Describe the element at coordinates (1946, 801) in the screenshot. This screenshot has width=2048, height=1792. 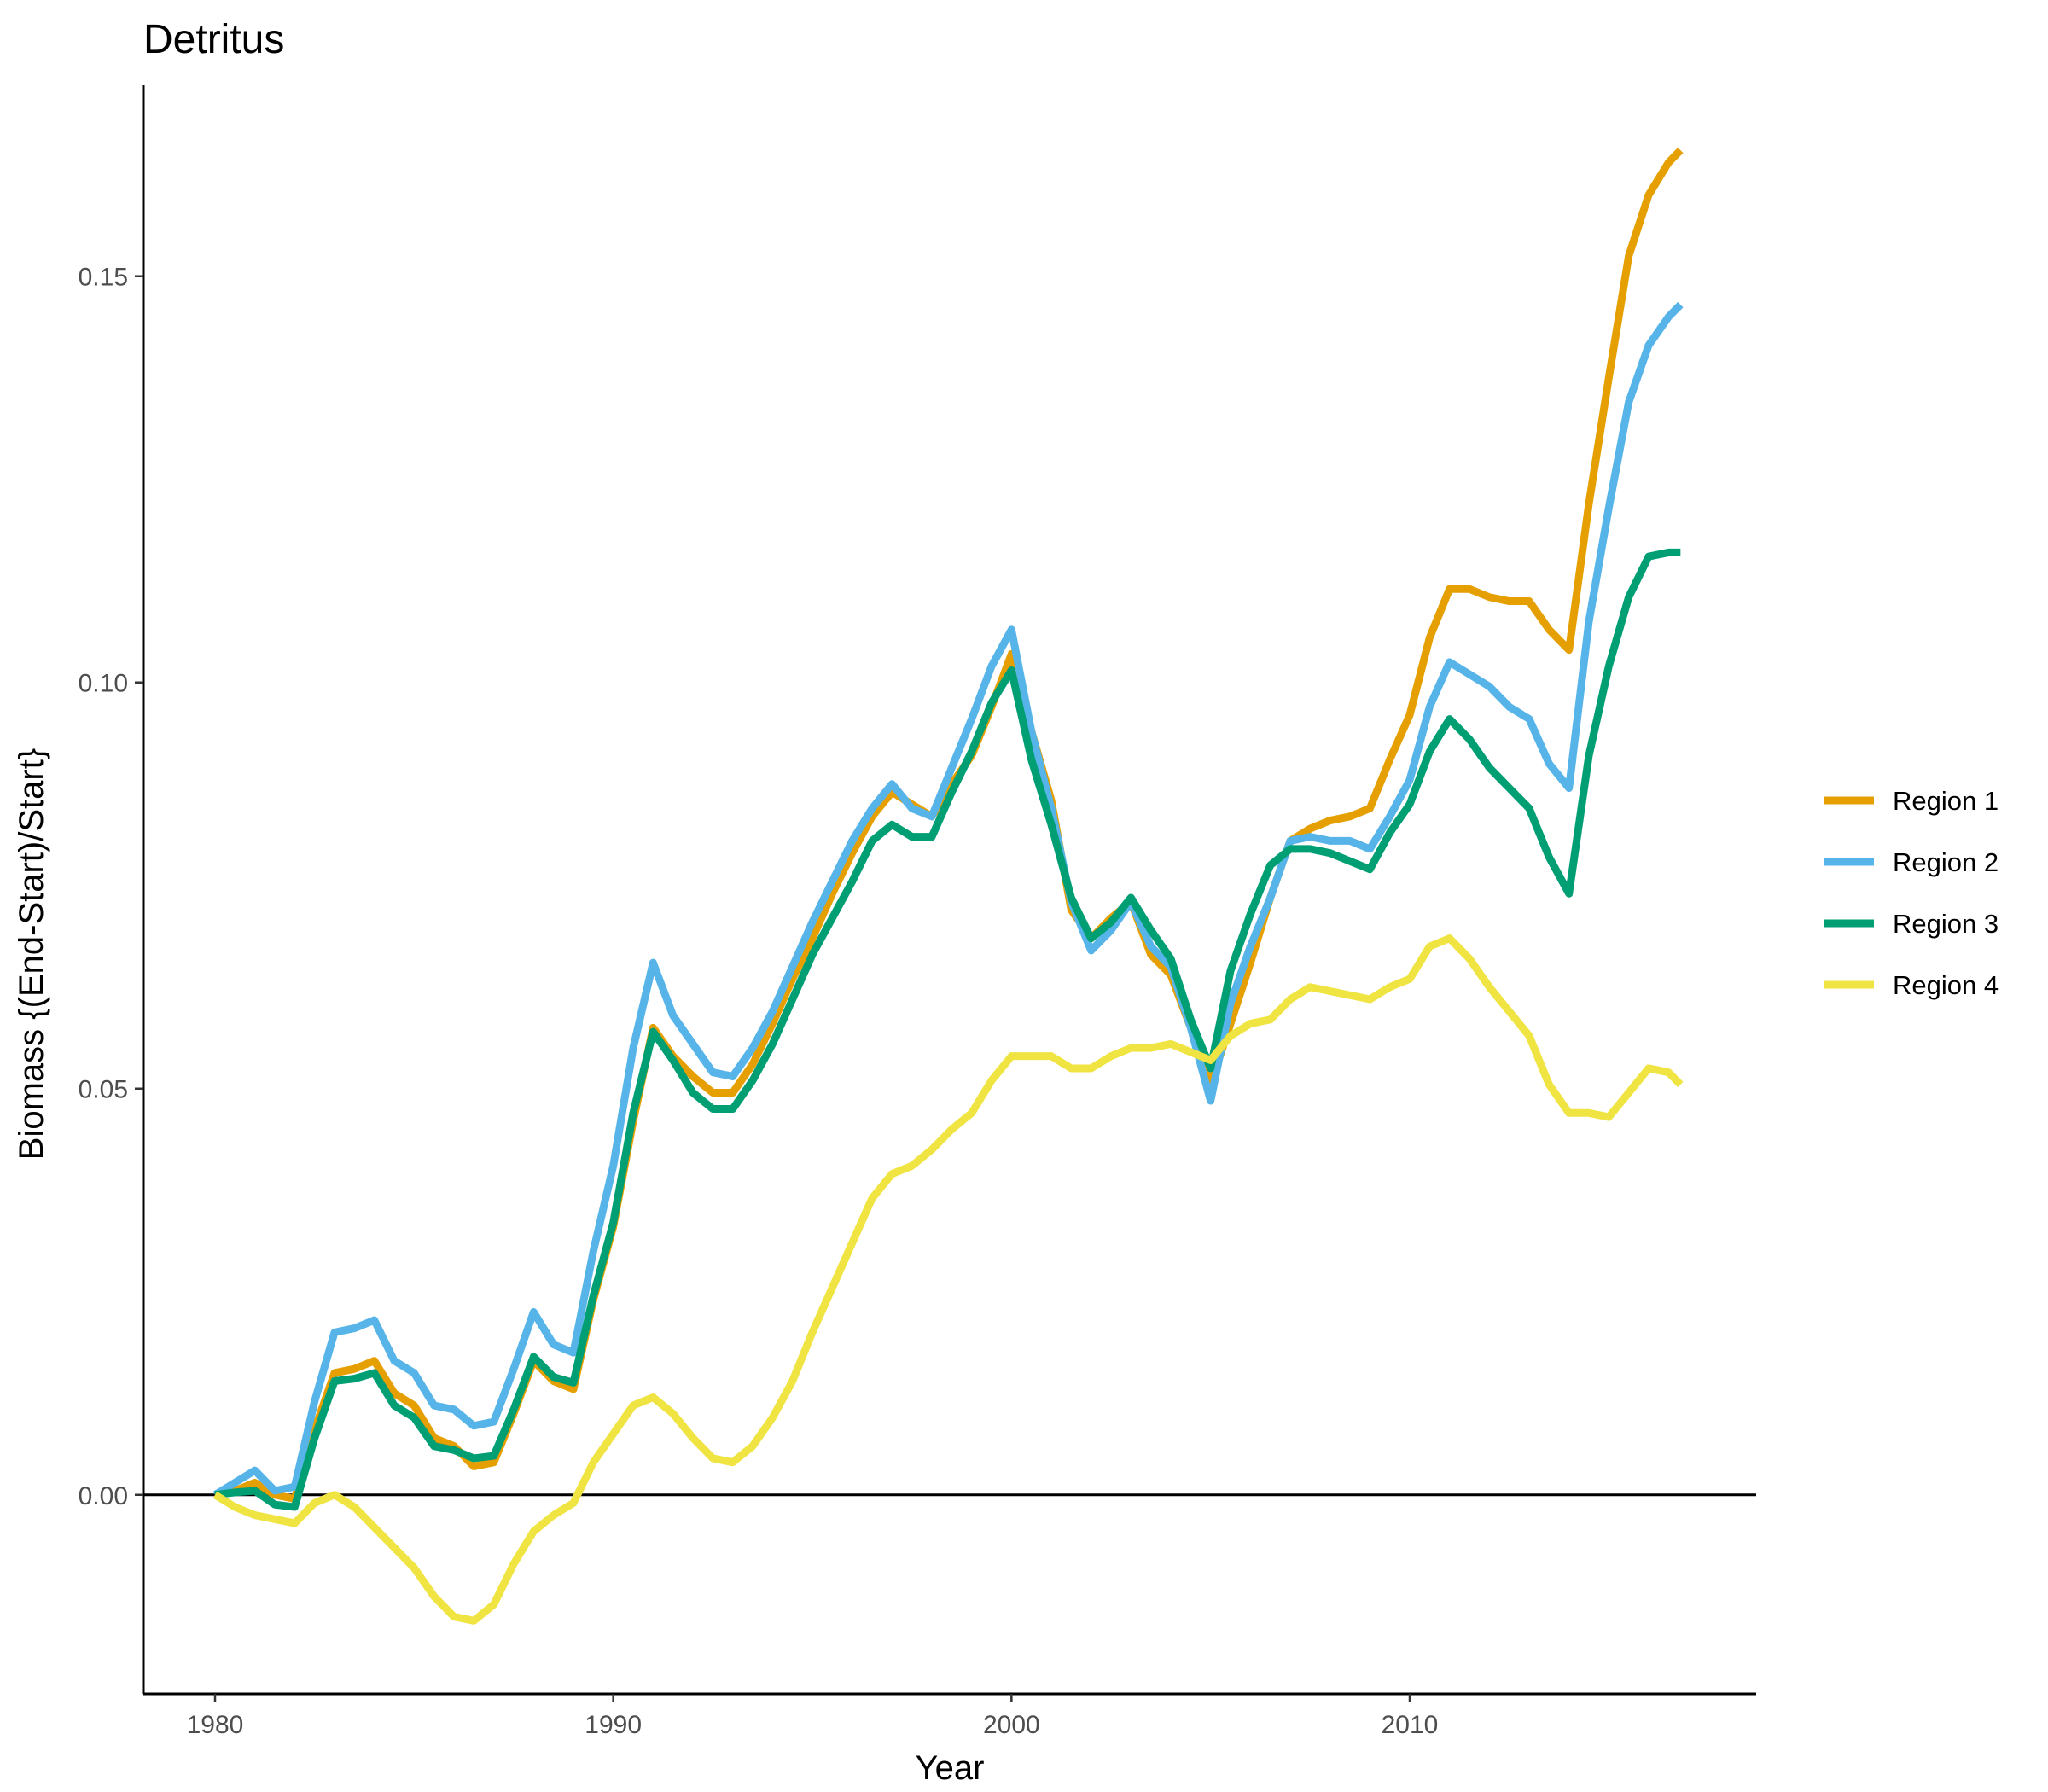
I see `legend-label-region-1: Region 1` at that location.